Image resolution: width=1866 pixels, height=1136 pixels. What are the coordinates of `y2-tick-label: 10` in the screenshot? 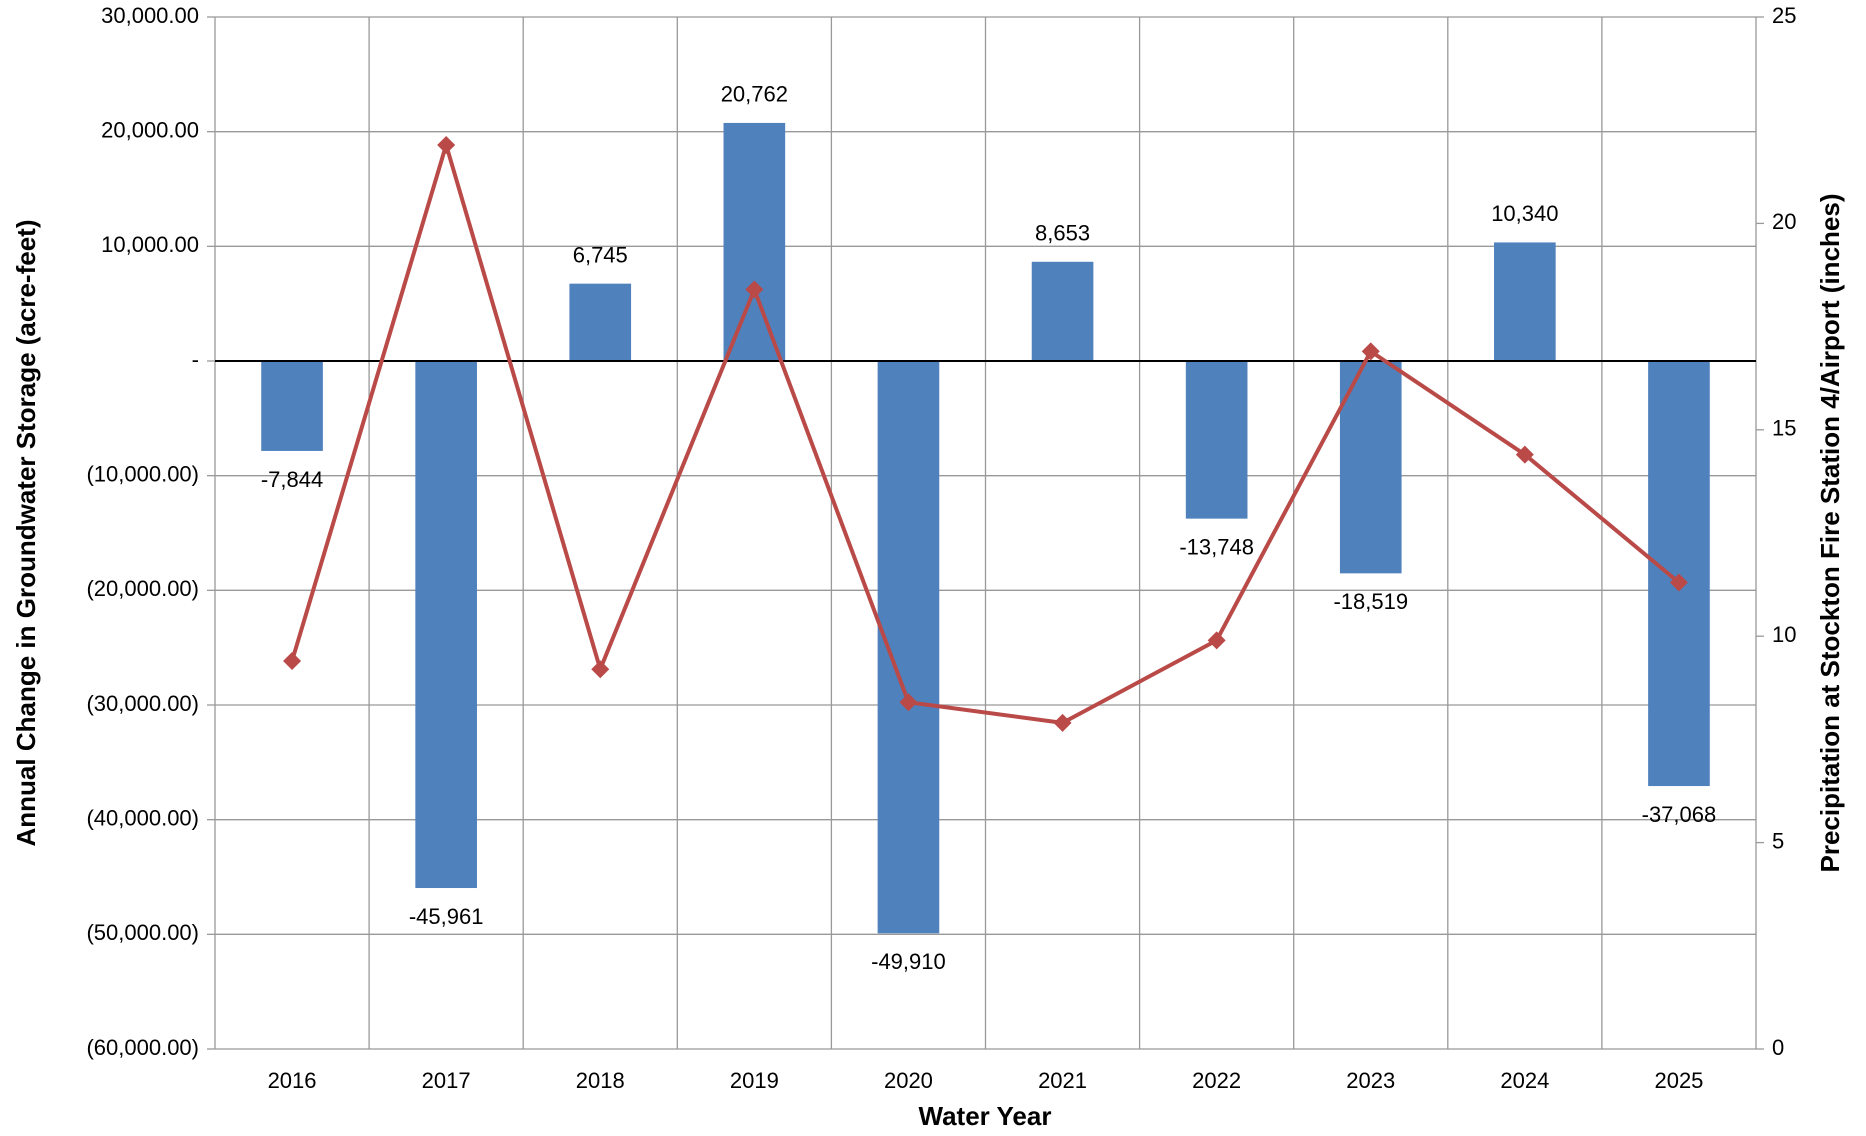 It's located at (1784, 634).